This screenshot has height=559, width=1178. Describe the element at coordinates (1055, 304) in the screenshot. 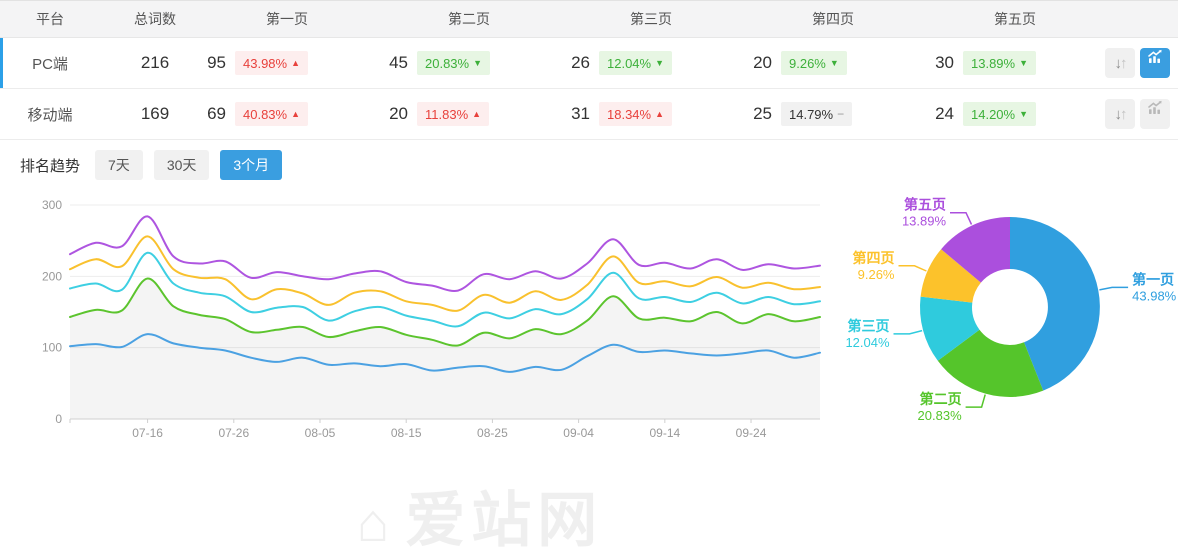

I see `pie-slice-第一页` at that location.